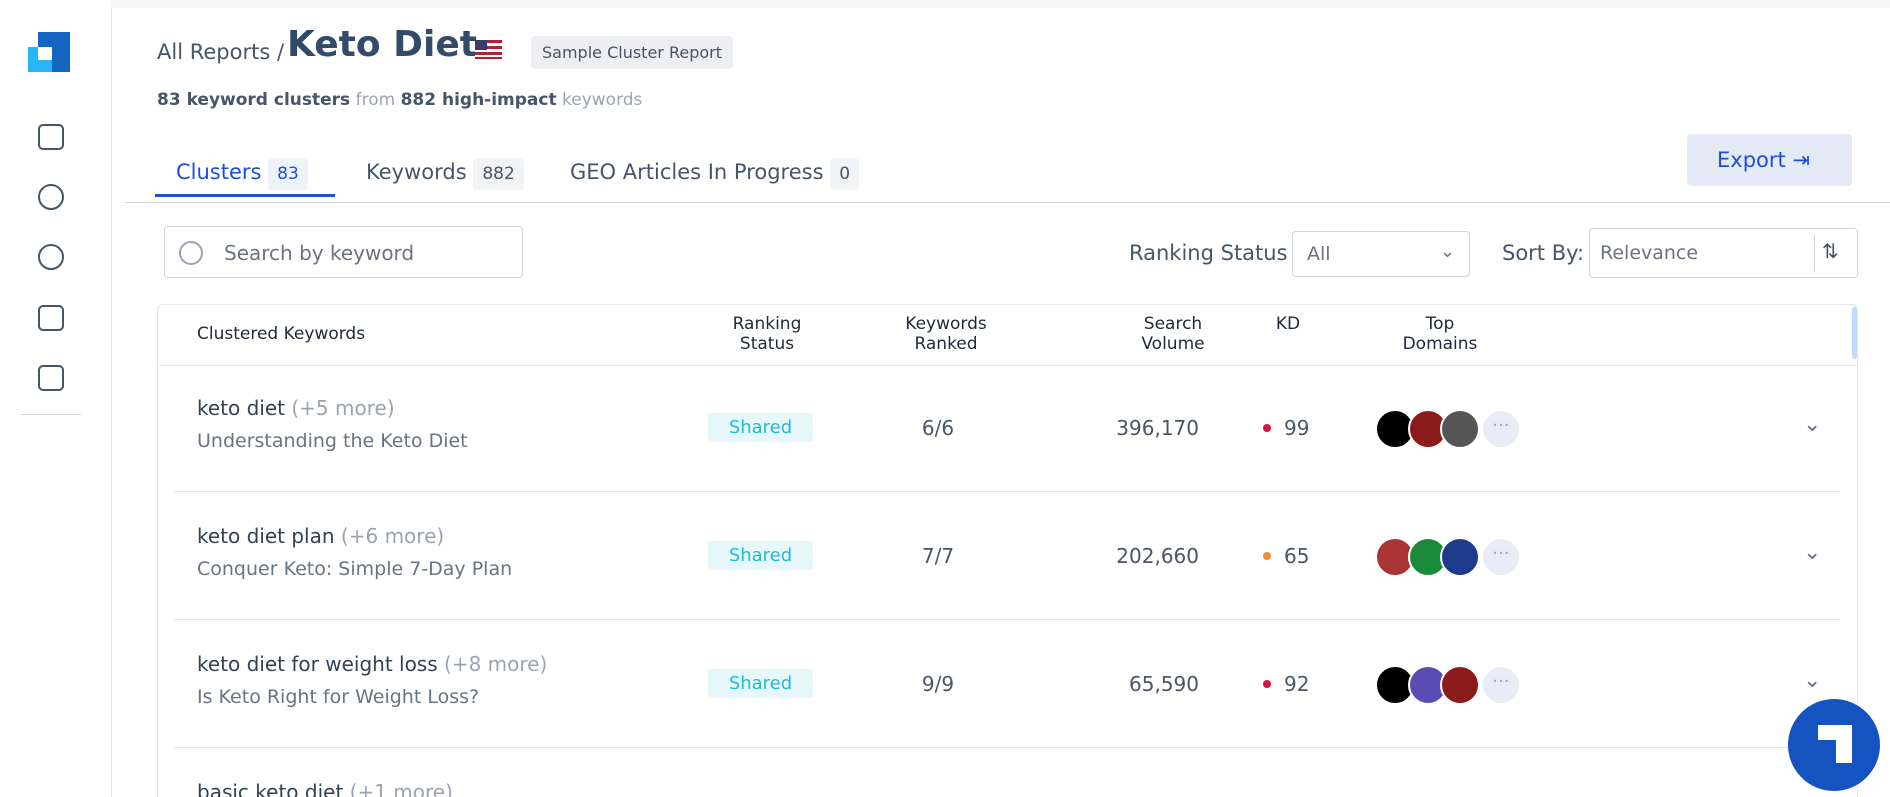  I want to click on search-volume: 65,590, so click(1164, 684).